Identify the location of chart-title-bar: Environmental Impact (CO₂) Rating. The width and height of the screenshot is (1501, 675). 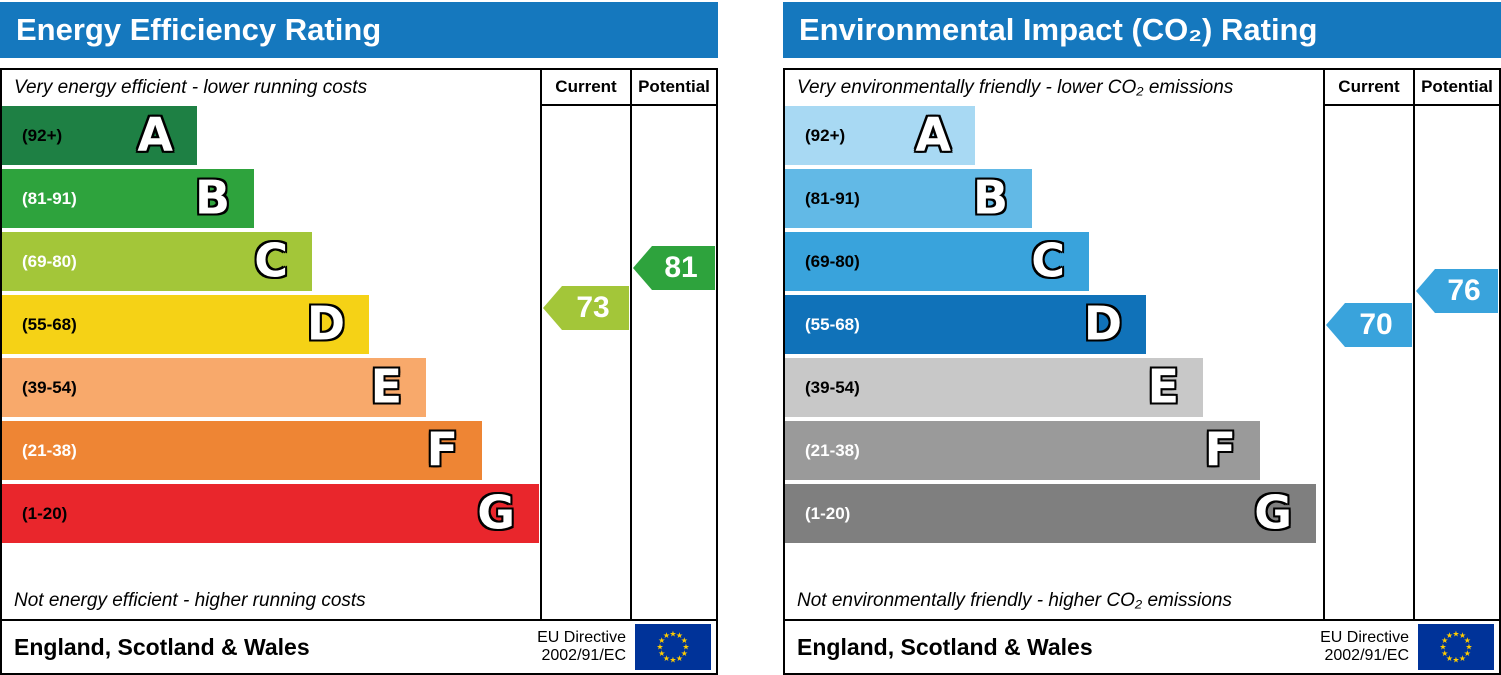
(1142, 30).